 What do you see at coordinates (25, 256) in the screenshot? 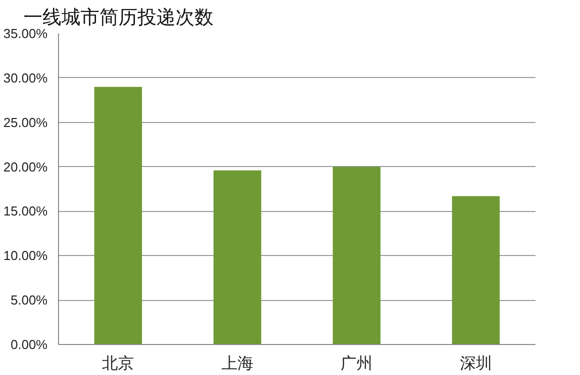
I see `y-tick-label: 10.00%` at bounding box center [25, 256].